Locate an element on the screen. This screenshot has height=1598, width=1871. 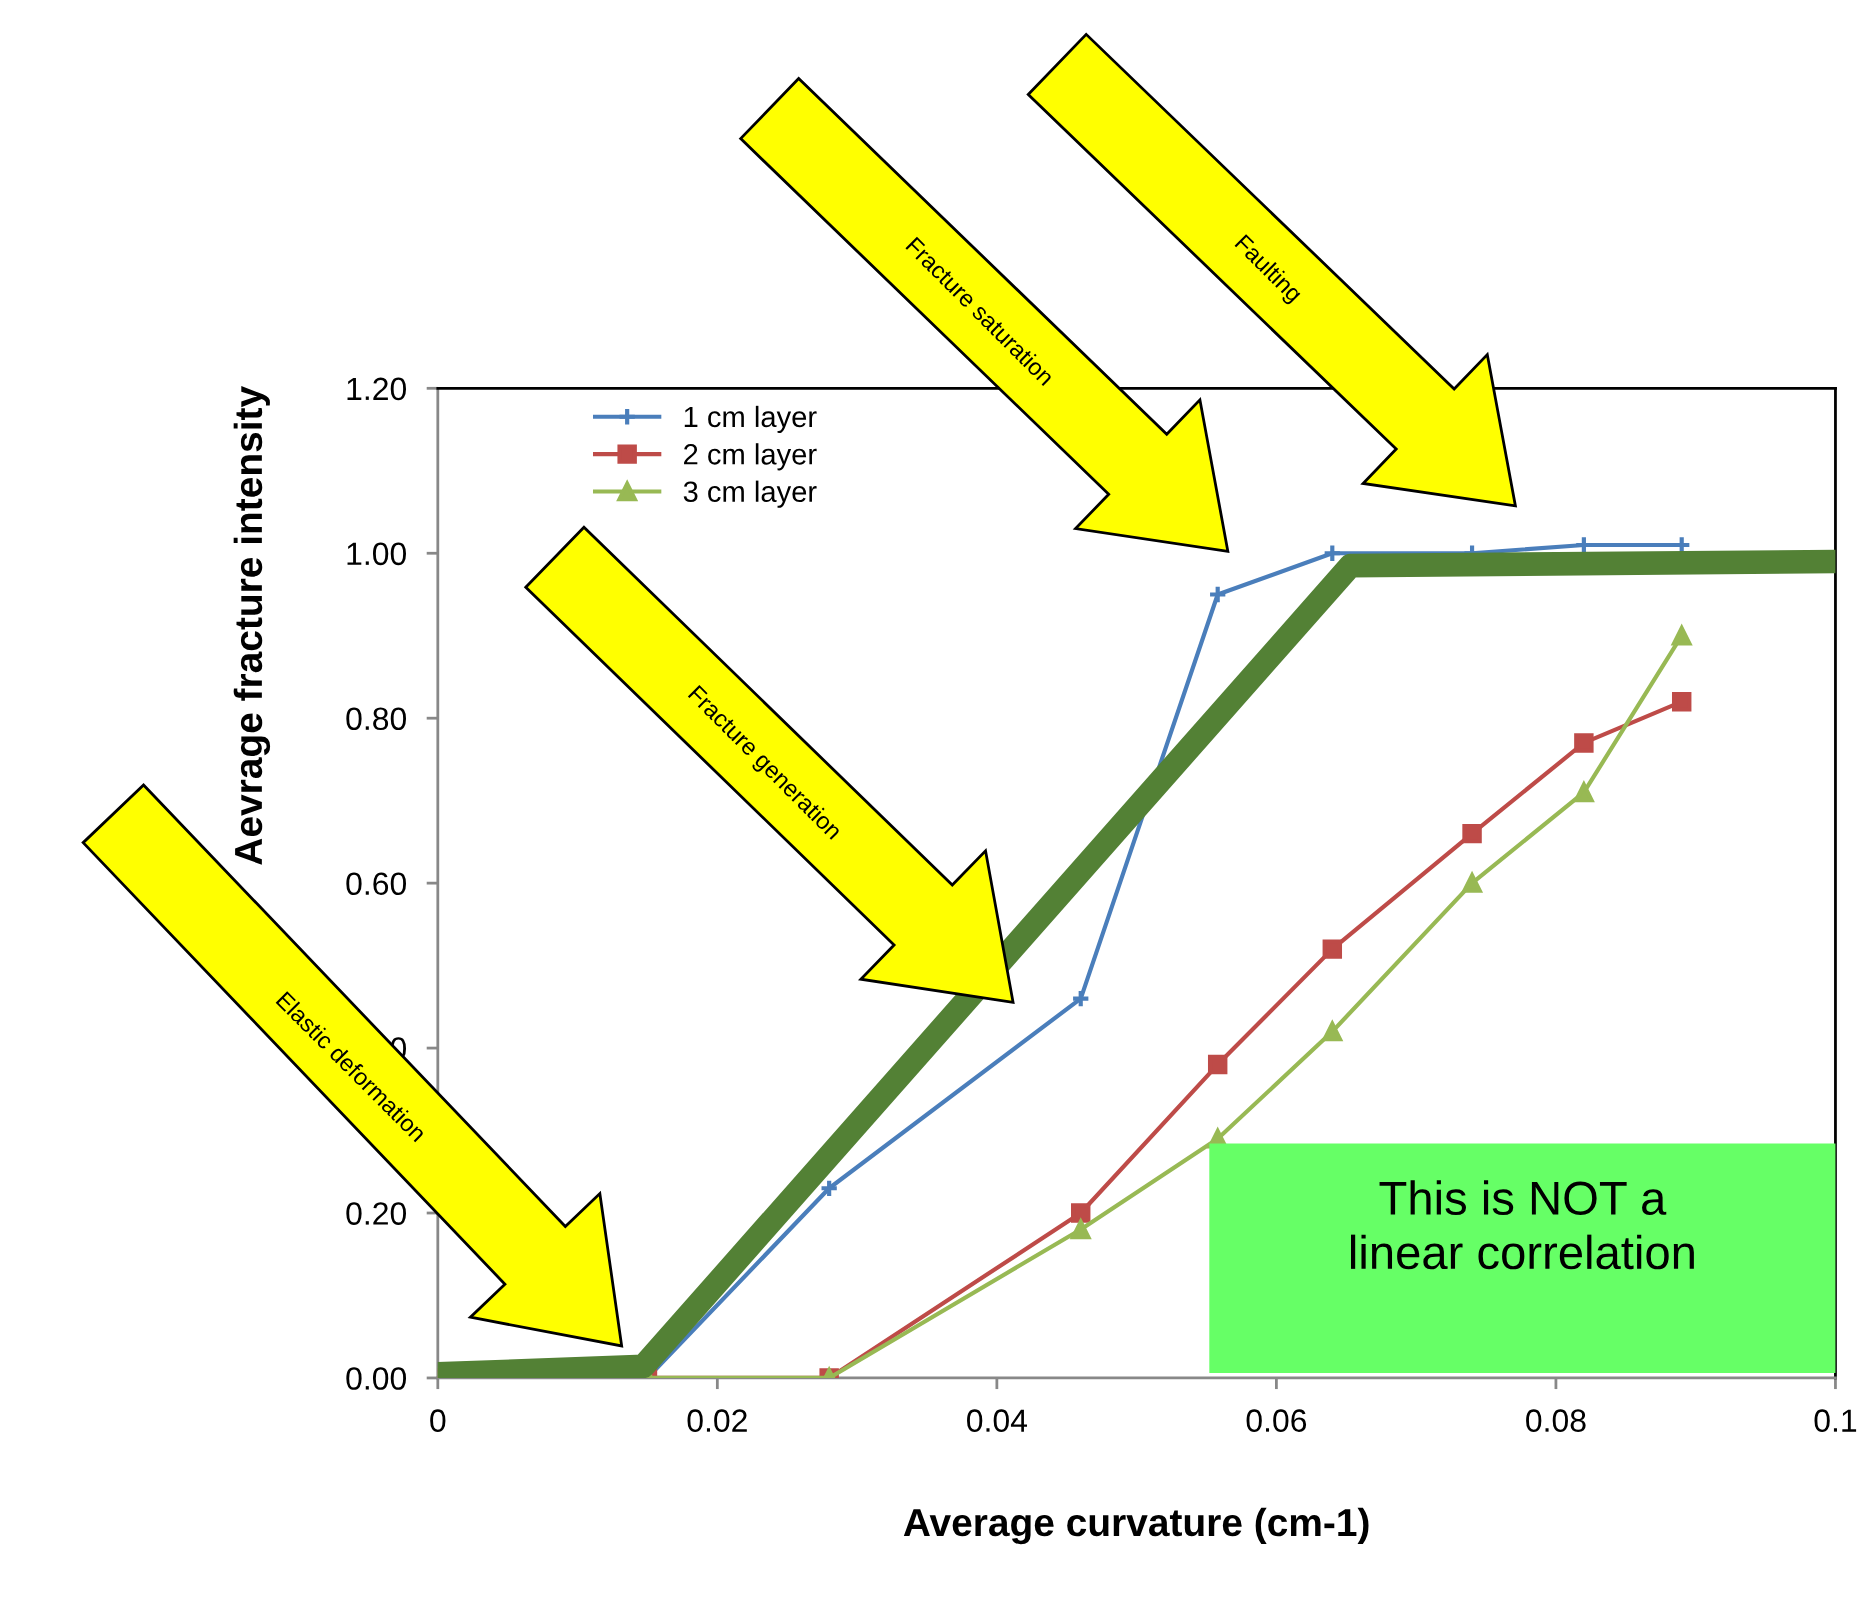
y-tick-label: 0.80 is located at coordinates (376, 719).